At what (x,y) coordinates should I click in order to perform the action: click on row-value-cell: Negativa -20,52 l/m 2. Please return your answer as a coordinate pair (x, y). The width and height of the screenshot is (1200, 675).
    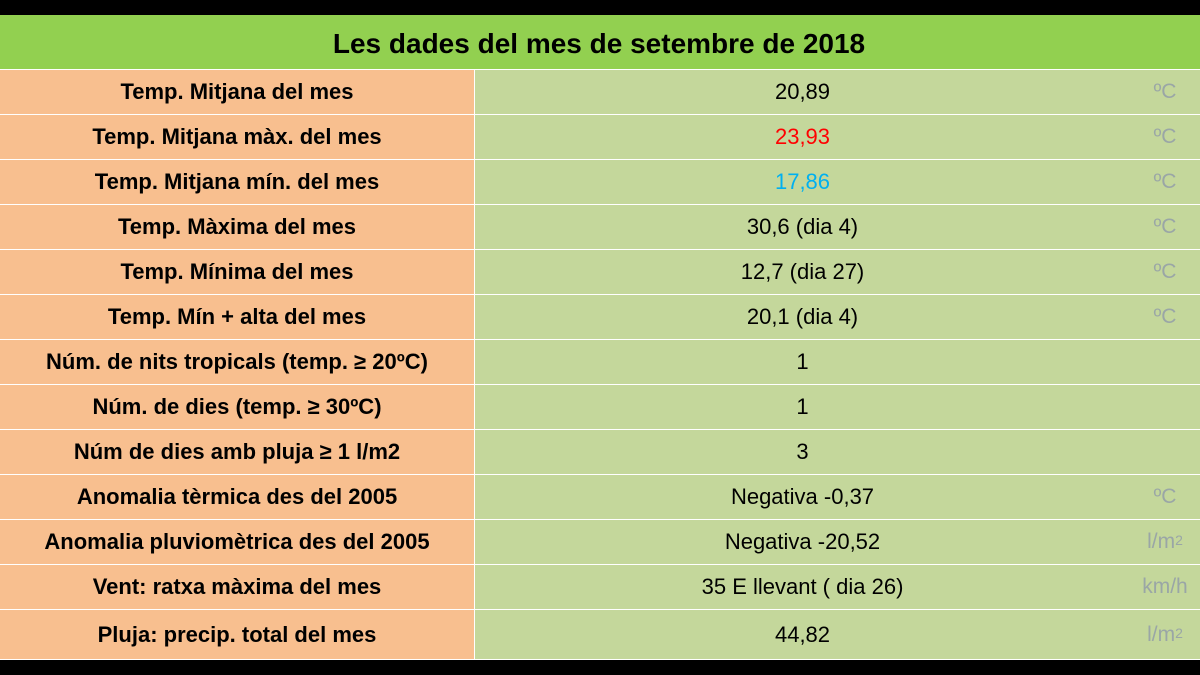
    Looking at the image, I should click on (837, 542).